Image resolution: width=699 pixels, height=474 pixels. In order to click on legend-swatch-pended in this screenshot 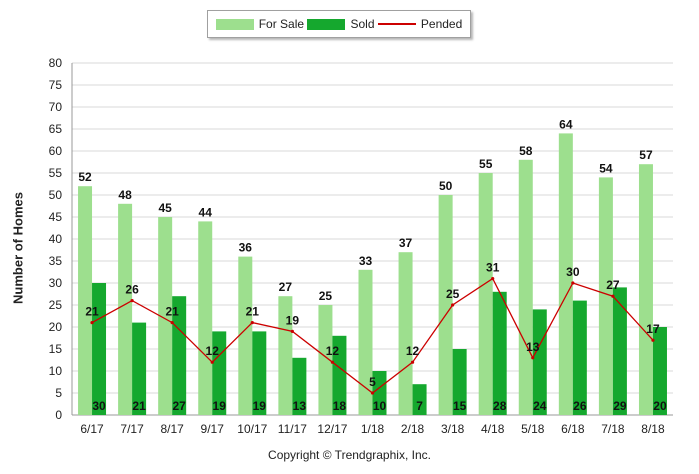, I will do `click(396, 24)`.